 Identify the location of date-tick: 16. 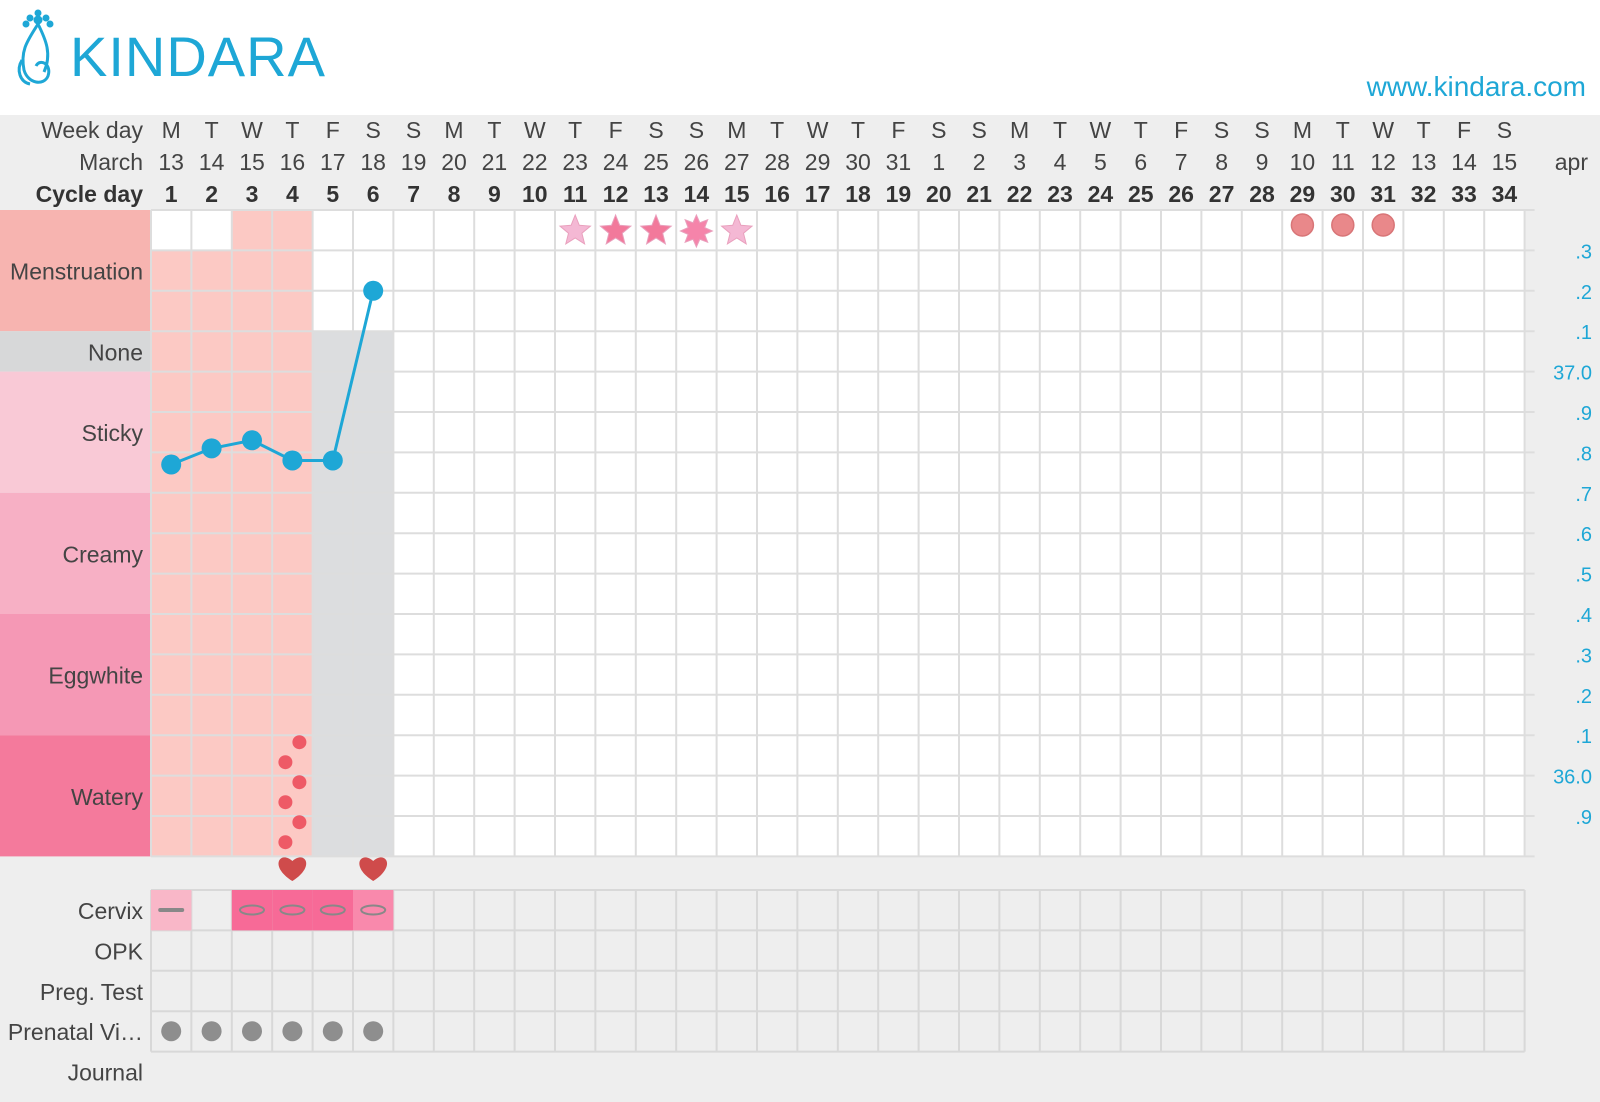
(293, 162).